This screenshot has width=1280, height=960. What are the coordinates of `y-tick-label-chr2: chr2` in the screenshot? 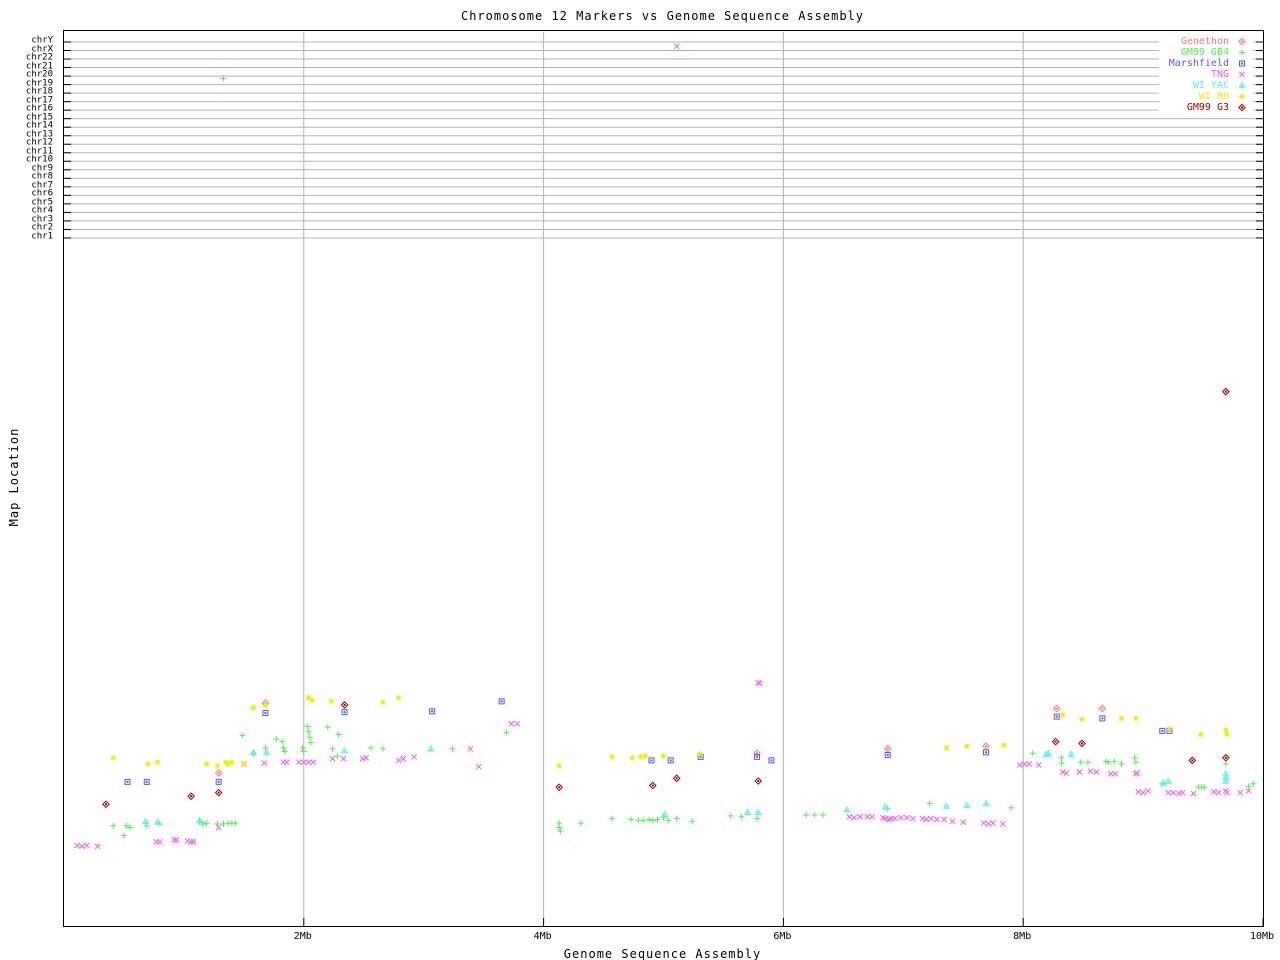 It's located at (42, 227).